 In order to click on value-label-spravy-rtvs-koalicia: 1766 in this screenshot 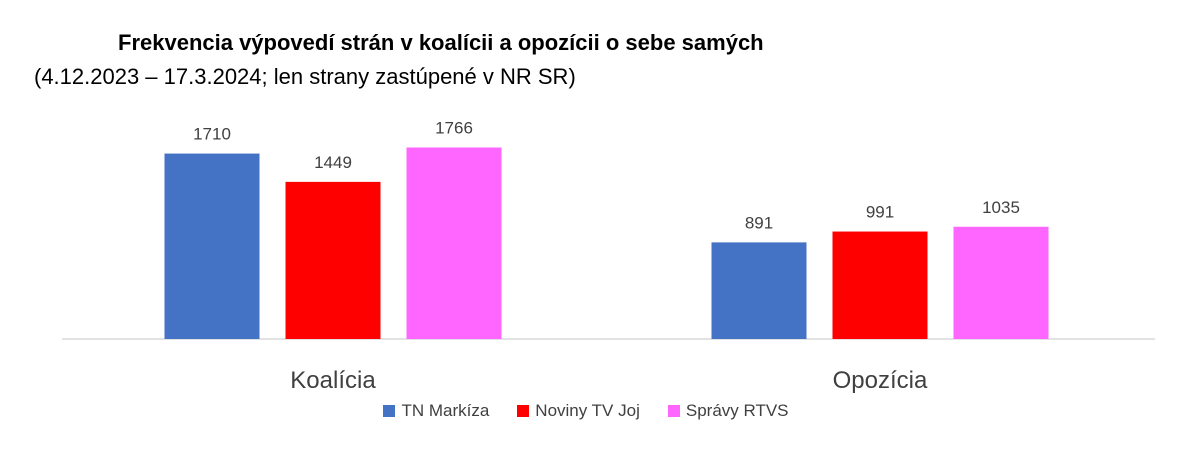, I will do `click(454, 128)`.